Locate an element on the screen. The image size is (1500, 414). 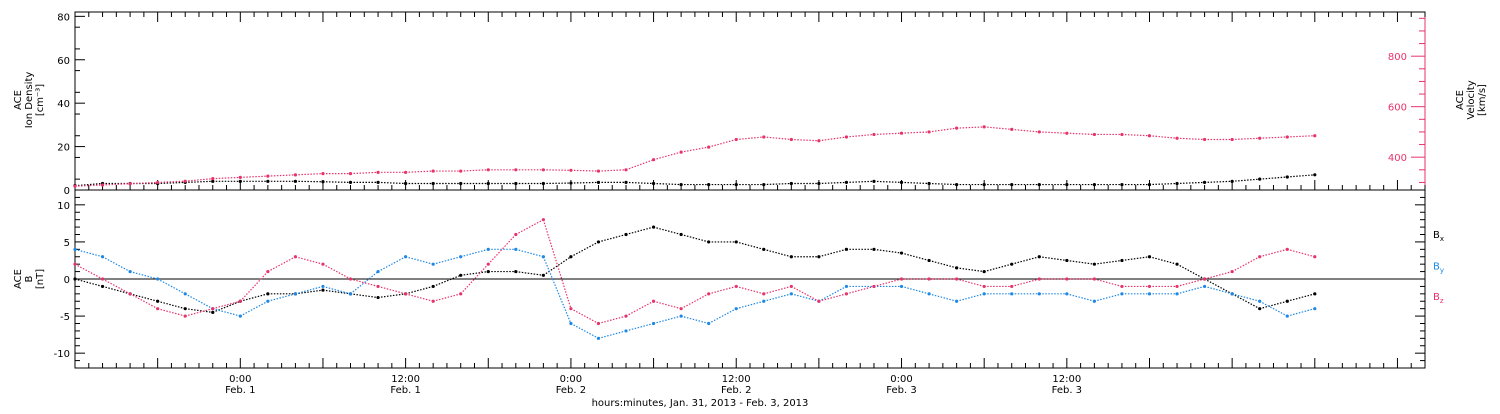
bottom-y-tick-label: 5 is located at coordinates (67, 243).